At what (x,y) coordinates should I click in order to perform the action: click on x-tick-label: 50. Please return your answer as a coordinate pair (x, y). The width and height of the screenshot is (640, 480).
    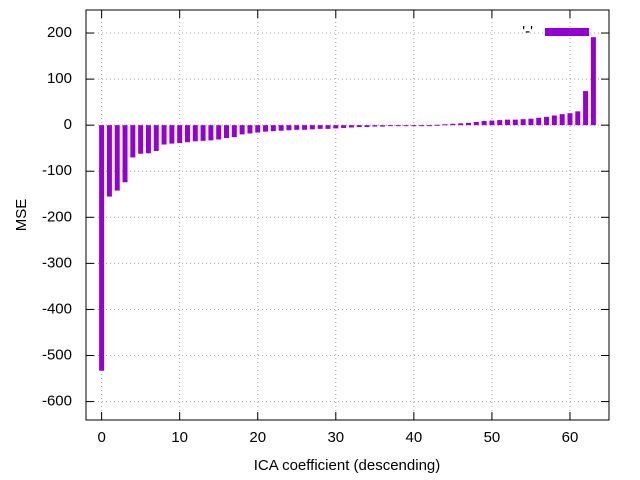
    Looking at the image, I should click on (492, 437).